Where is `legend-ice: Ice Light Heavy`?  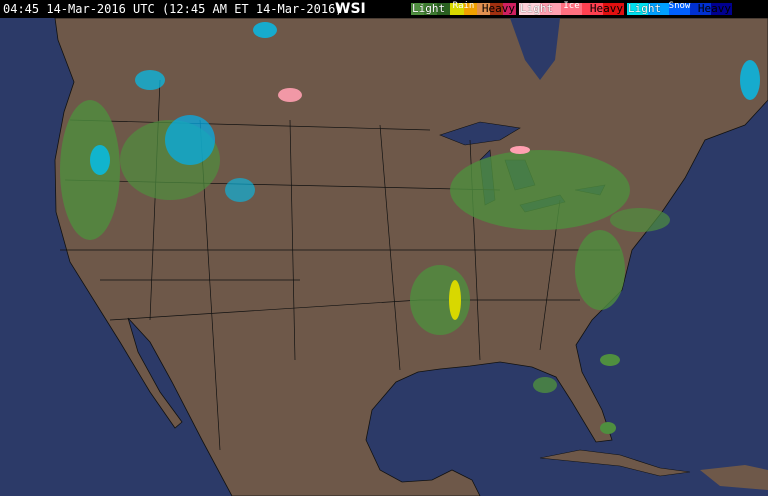
legend-ice: Ice Light Heavy is located at coordinates (571, 8).